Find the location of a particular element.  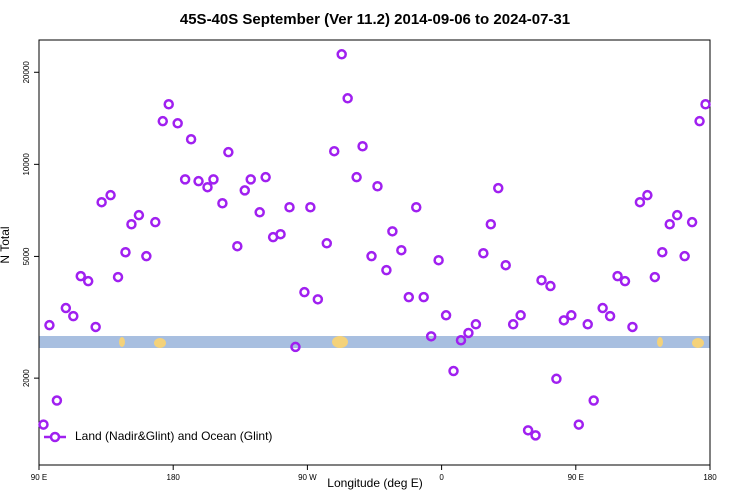

legend-label: Land (Nadir&Glint) and Ocean (Glint) is located at coordinates (173, 436).